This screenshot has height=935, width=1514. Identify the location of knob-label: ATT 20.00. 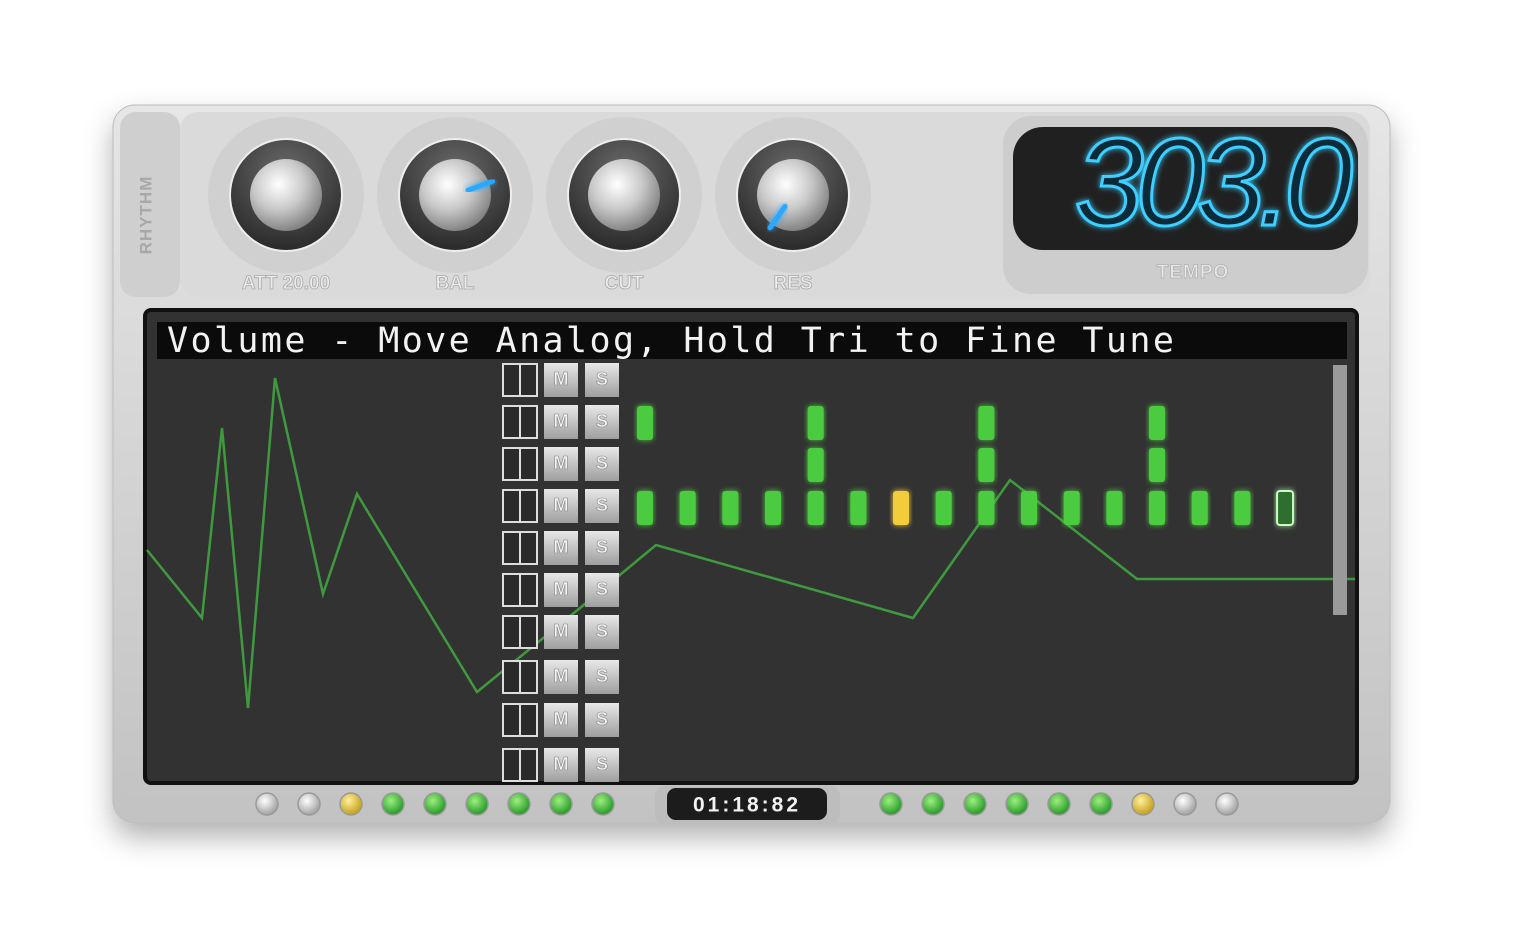
(286, 283).